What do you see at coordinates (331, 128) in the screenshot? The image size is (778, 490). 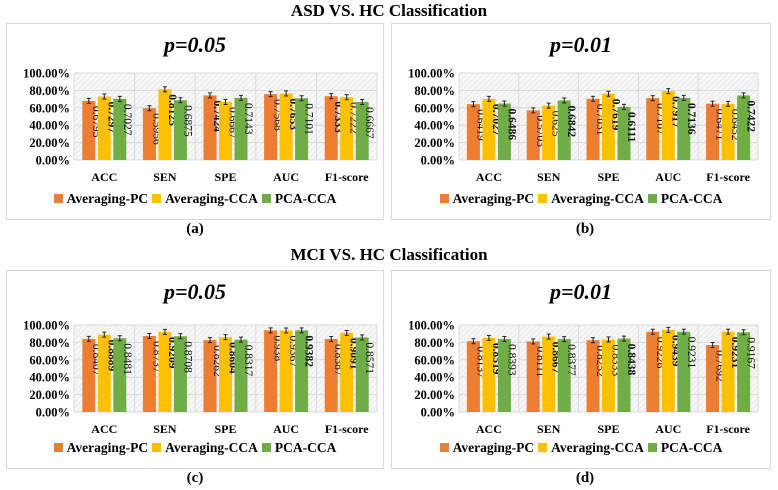 I see `bar-averaging-pc-f1-score` at bounding box center [331, 128].